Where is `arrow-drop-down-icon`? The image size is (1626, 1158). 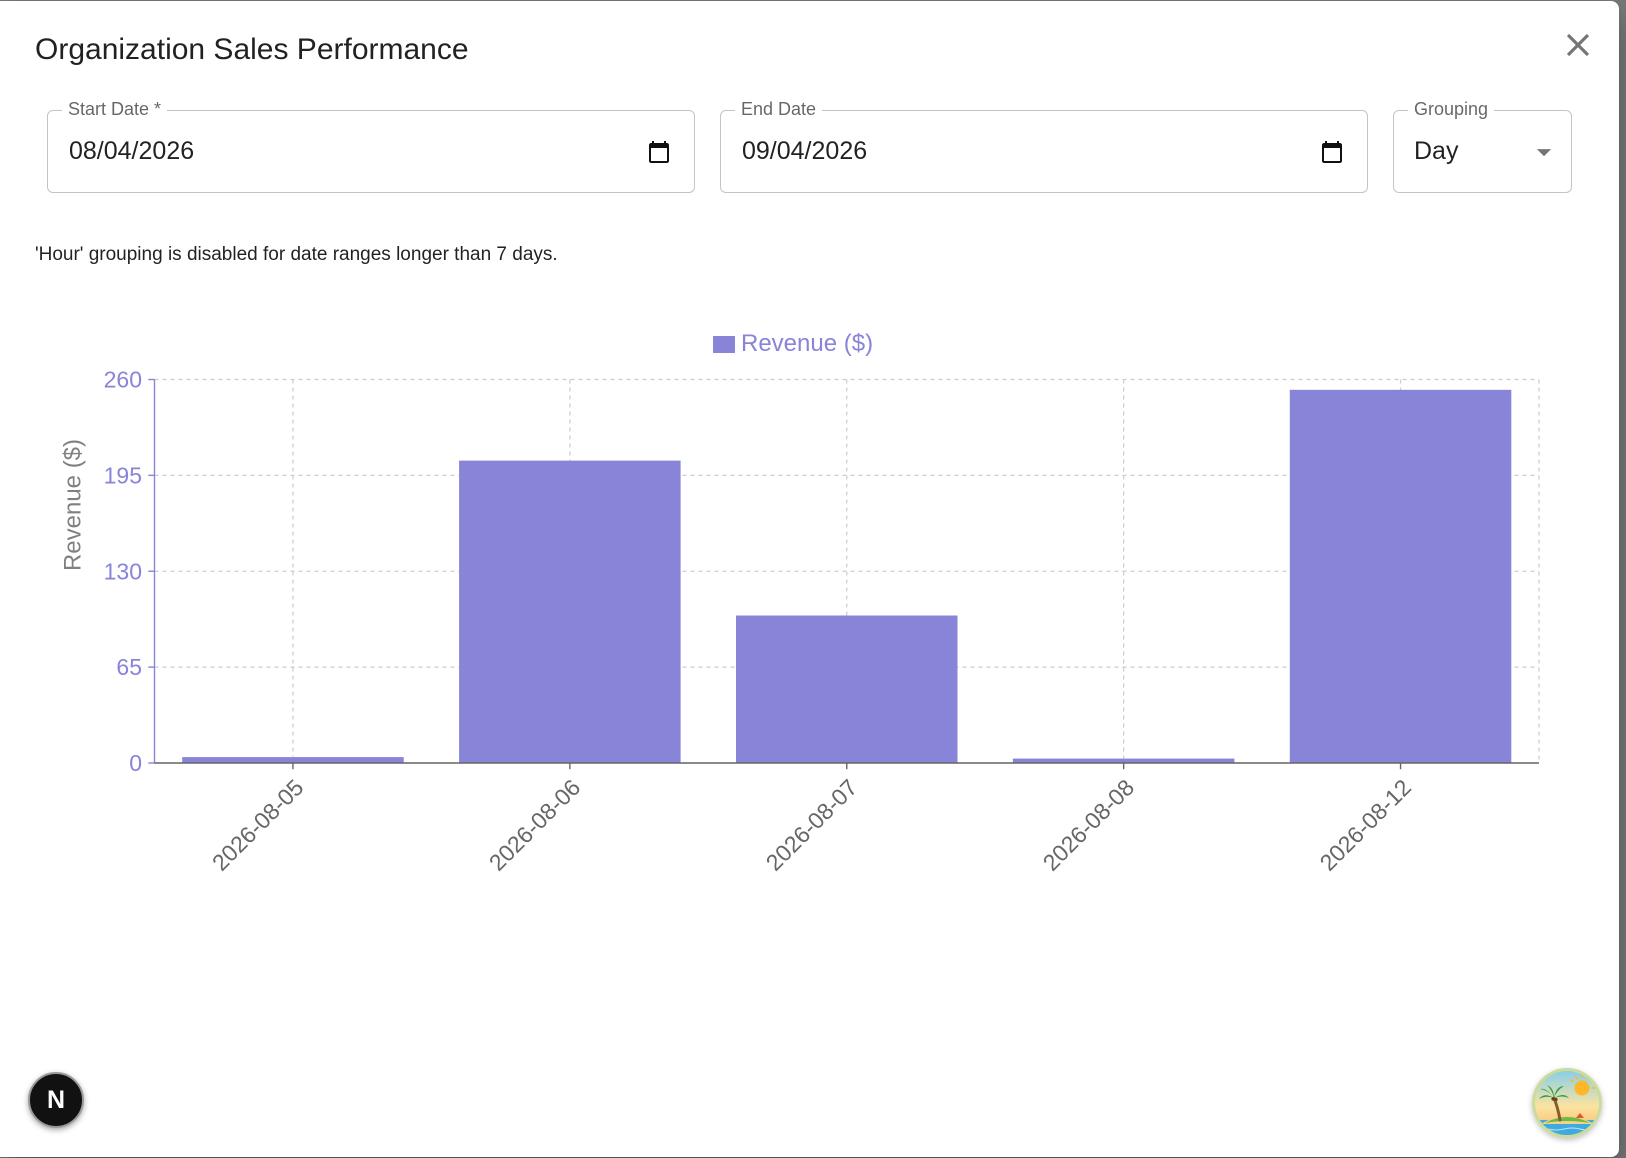
arrow-drop-down-icon is located at coordinates (1544, 152).